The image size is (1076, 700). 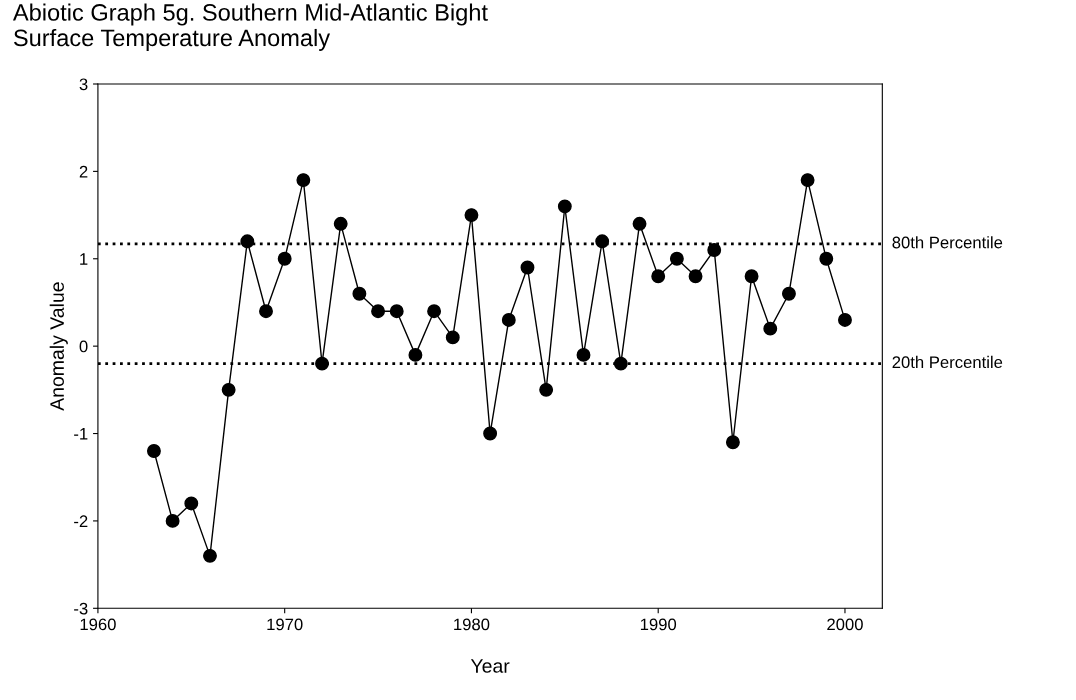 What do you see at coordinates (83, 171) in the screenshot?
I see `y-tick-label: 2` at bounding box center [83, 171].